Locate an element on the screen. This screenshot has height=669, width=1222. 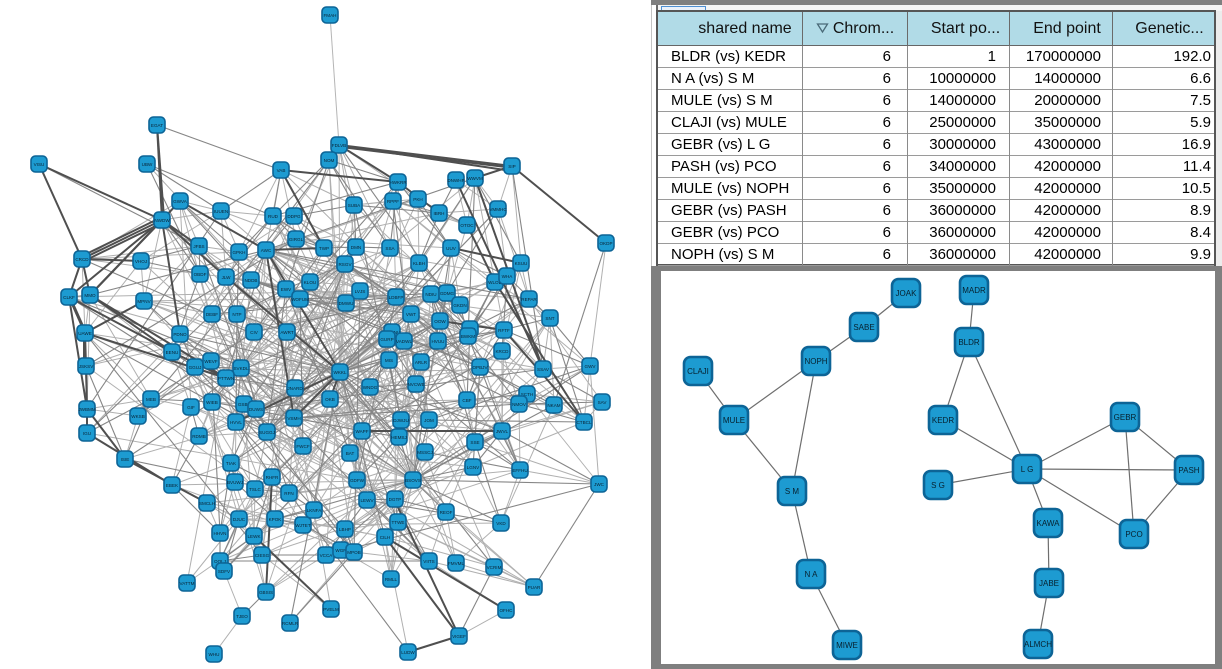
svg-text: MSSCJ is located at coordinates (425, 452).